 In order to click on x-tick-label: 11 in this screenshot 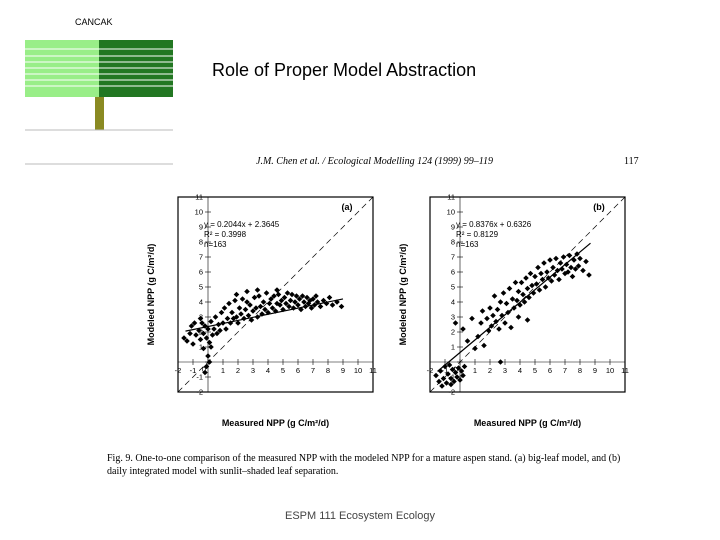, I will do `click(625, 370)`.